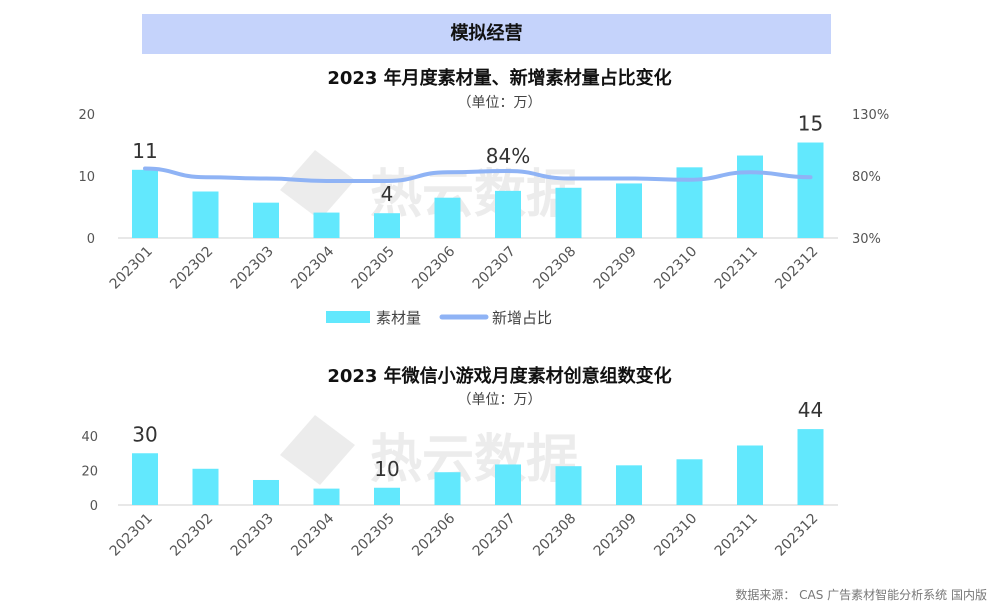 This screenshot has width=999, height=611. What do you see at coordinates (486, 34) in the screenshot?
I see `section-banner: 模拟经营` at bounding box center [486, 34].